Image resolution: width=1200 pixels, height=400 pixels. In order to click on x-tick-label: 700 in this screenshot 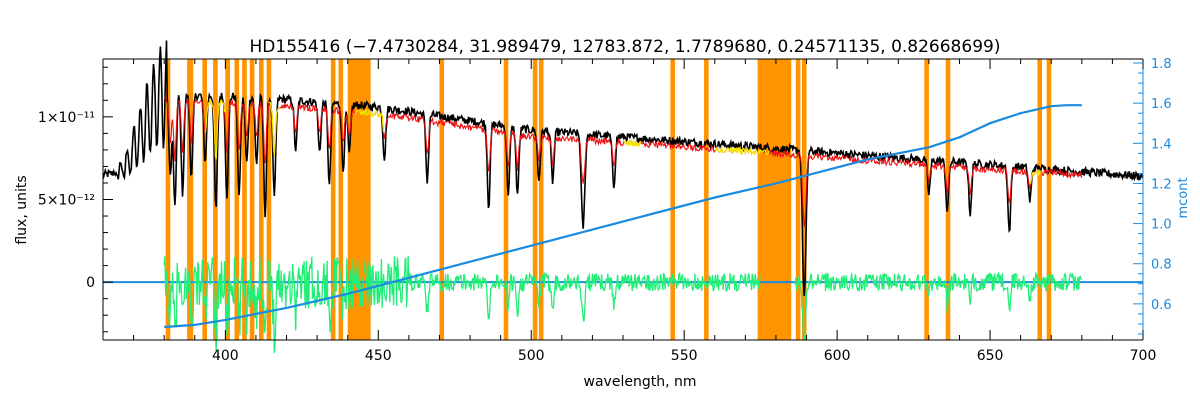, I will do `click(1143, 356)`.